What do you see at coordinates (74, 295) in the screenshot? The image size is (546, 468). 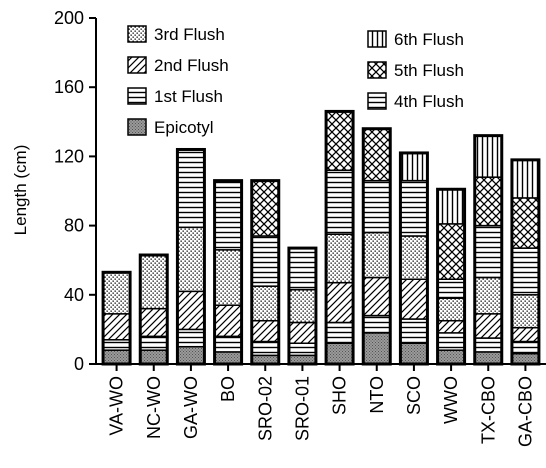 I see `y-tick-label: 40` at bounding box center [74, 295].